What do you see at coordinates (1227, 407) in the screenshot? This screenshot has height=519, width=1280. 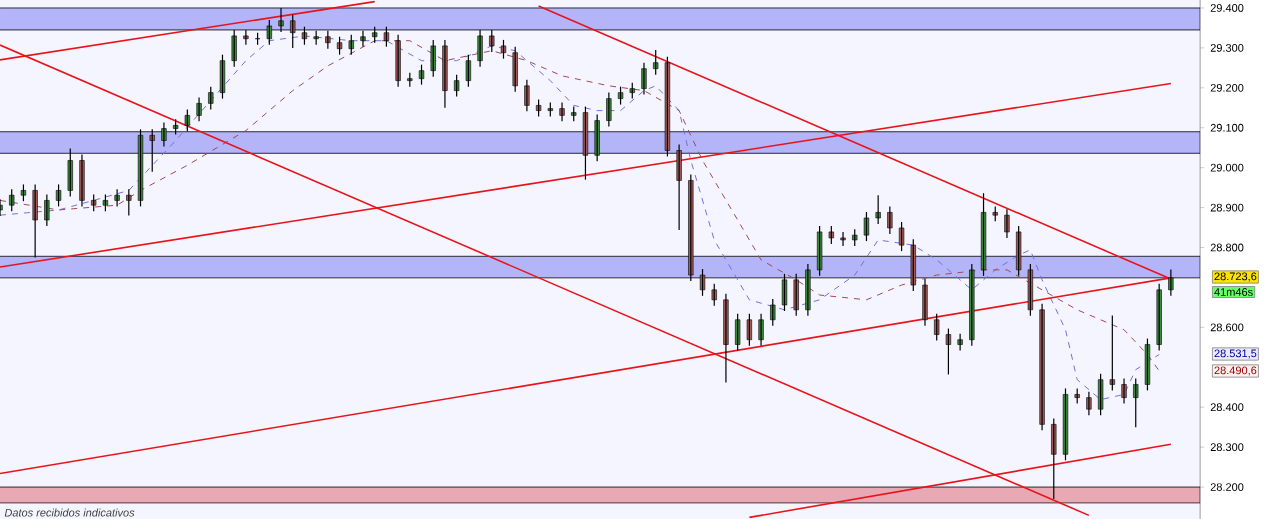 I see `y-tick-label: 28.400` at bounding box center [1227, 407].